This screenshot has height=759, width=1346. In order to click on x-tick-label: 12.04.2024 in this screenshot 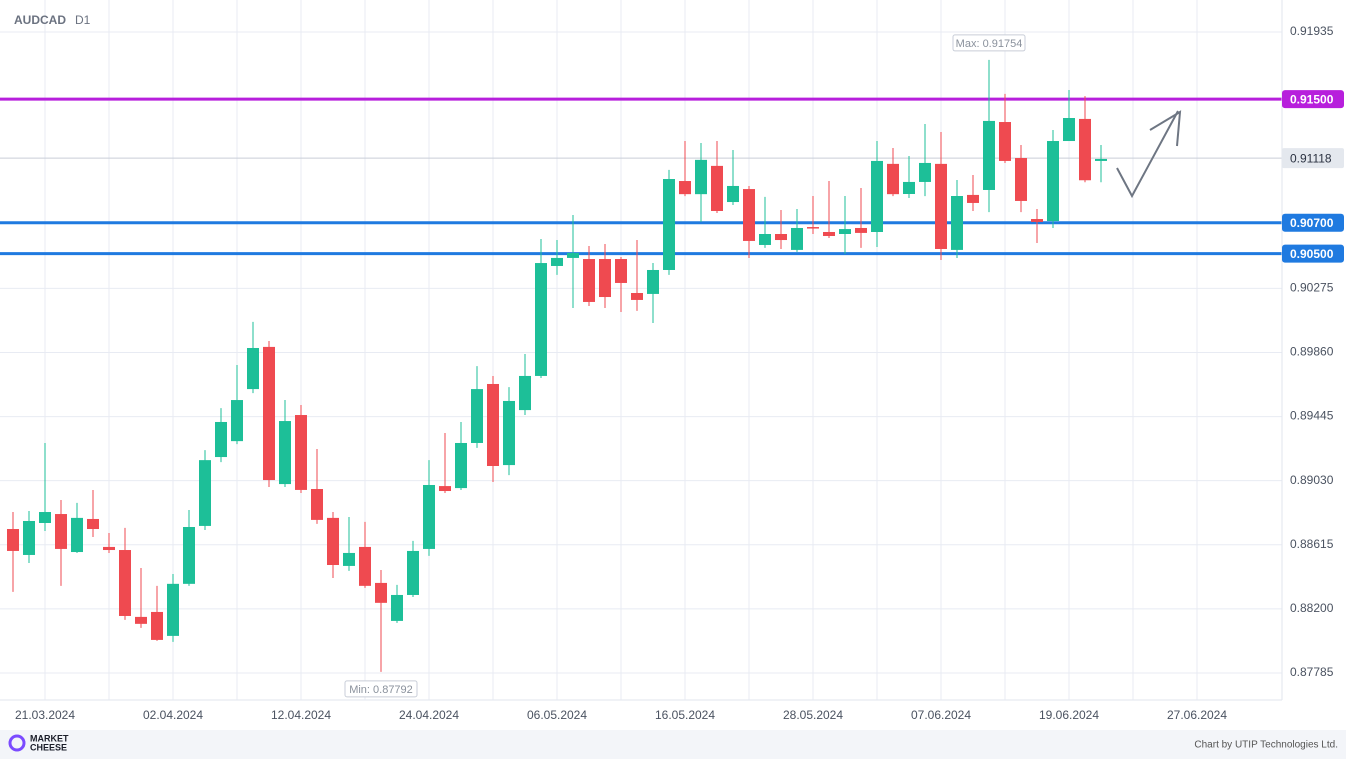, I will do `click(301, 715)`.